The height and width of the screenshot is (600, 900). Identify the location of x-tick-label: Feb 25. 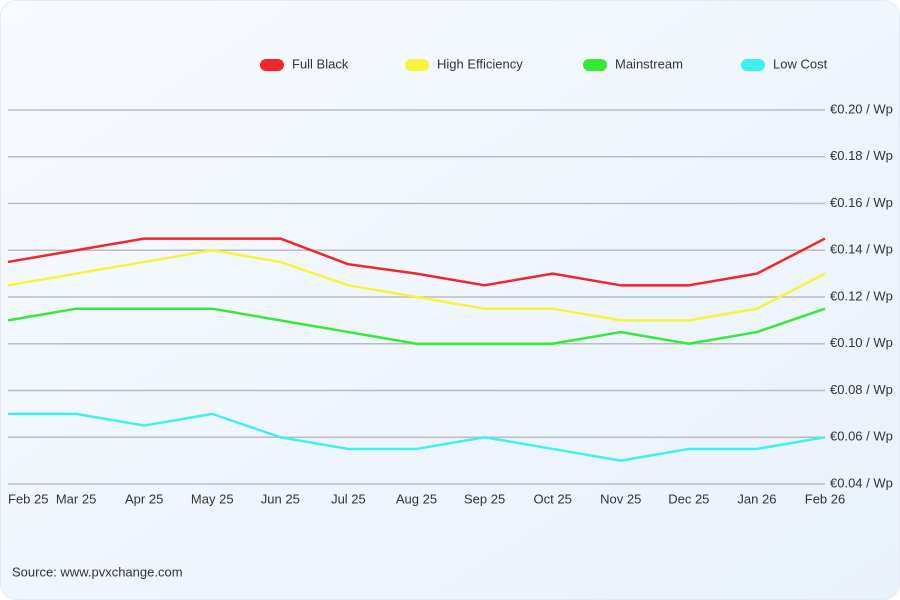
(28, 498).